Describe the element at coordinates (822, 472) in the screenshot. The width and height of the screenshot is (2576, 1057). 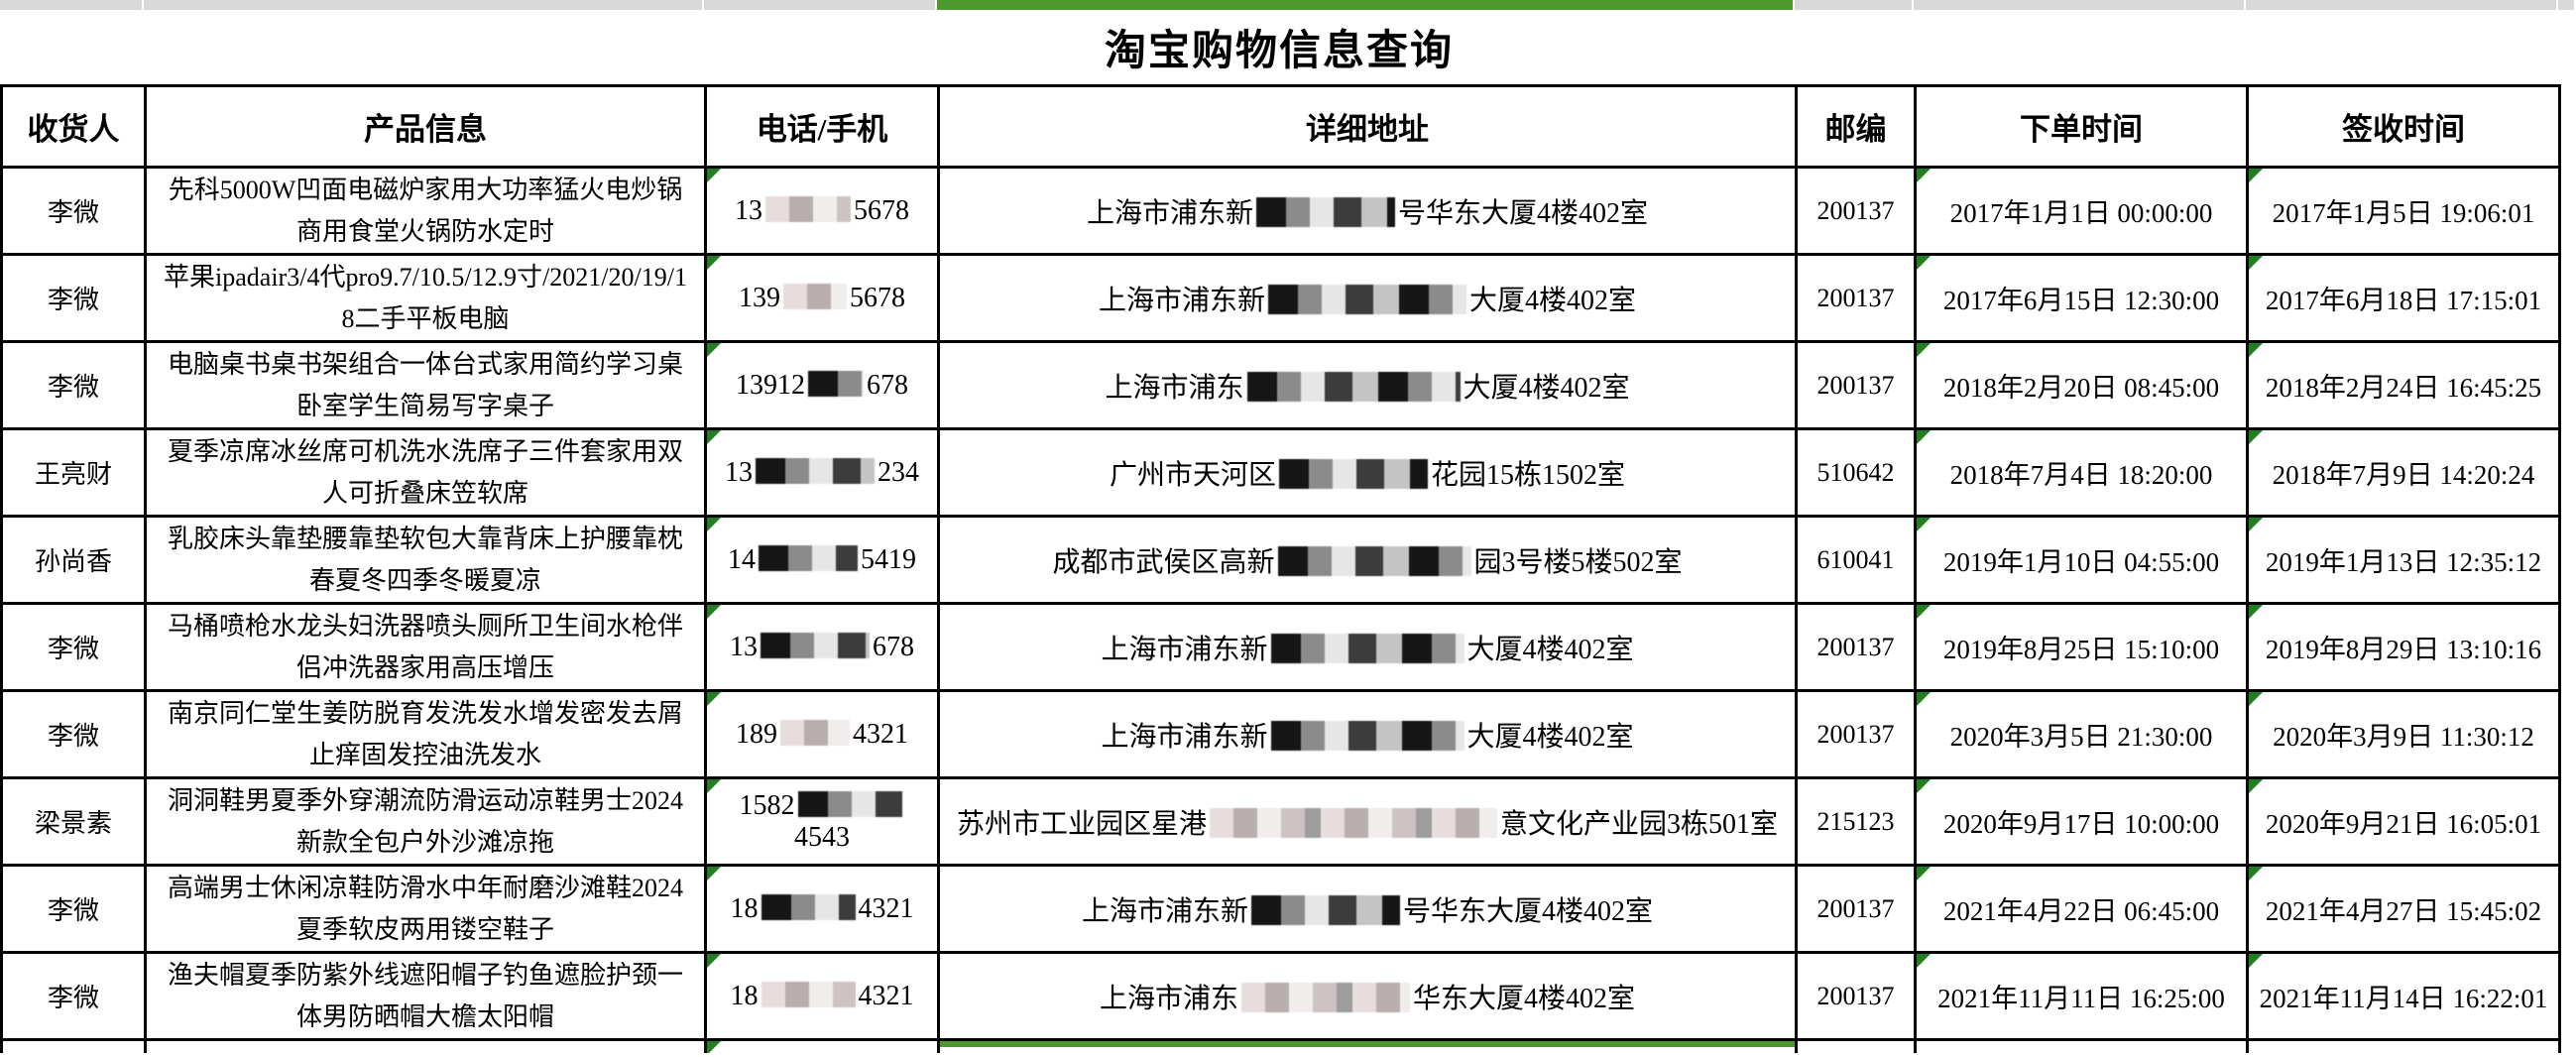
I see `phone-cell: 13 234` at that location.